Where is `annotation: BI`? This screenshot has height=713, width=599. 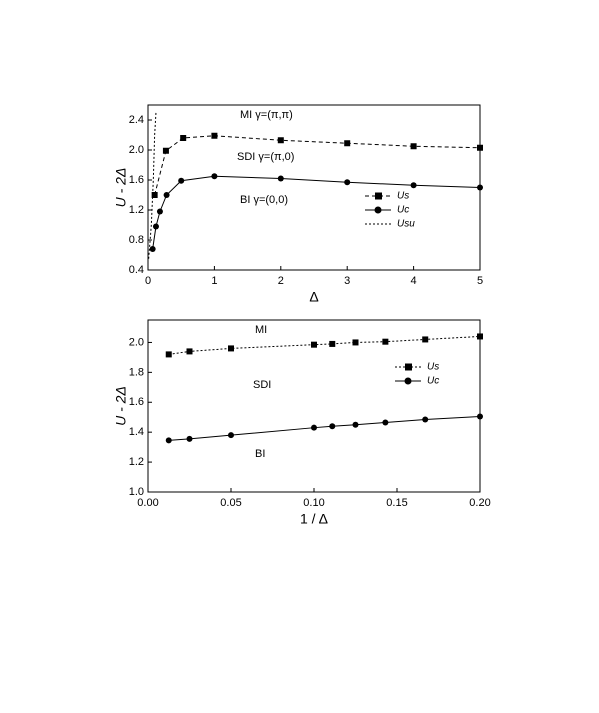
annotation: BI is located at coordinates (260, 454).